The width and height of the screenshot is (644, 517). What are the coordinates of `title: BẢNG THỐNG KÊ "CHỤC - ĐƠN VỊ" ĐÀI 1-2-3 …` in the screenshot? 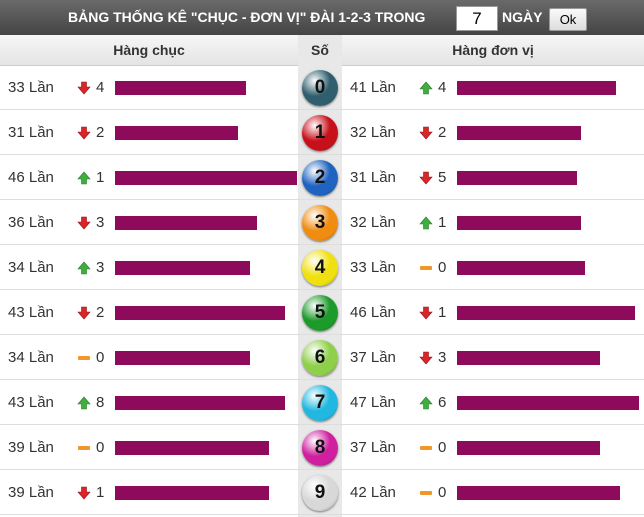 It's located at (247, 17).